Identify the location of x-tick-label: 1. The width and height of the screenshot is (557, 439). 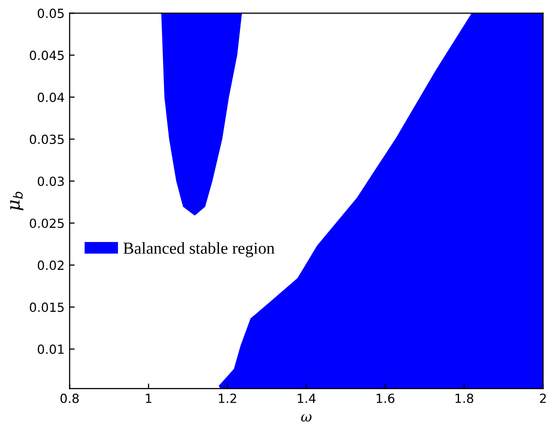
(149, 398).